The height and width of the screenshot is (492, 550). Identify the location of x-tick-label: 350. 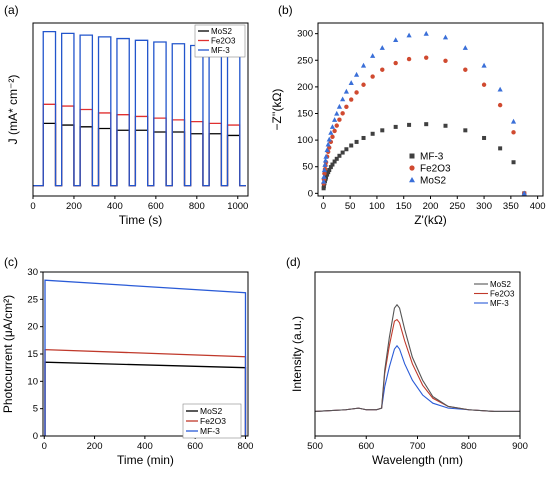
(511, 206).